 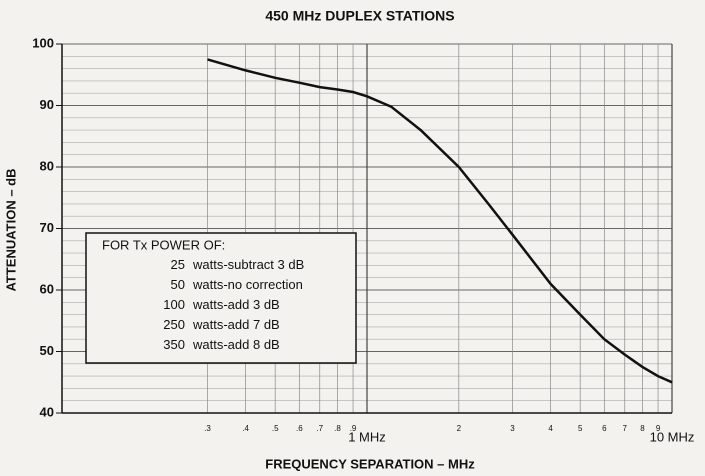 What do you see at coordinates (319, 428) in the screenshot?
I see `x-tick-label: .7` at bounding box center [319, 428].